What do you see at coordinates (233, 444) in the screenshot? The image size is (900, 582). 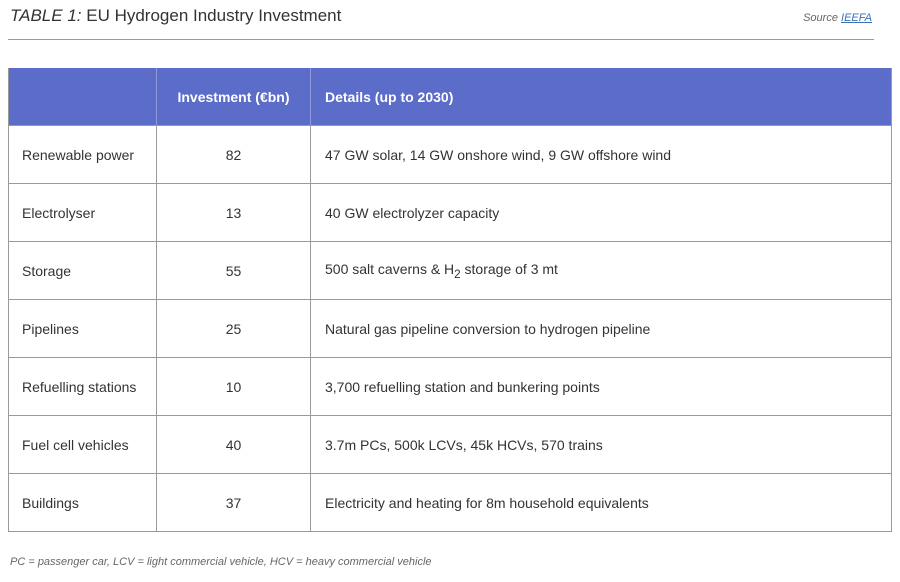 I see `row-investment: 40` at bounding box center [233, 444].